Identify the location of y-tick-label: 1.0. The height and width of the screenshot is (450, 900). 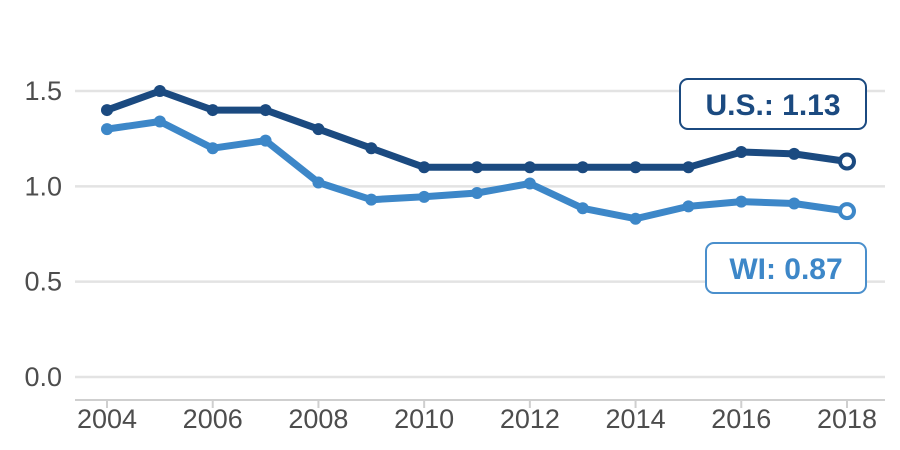
(43, 186).